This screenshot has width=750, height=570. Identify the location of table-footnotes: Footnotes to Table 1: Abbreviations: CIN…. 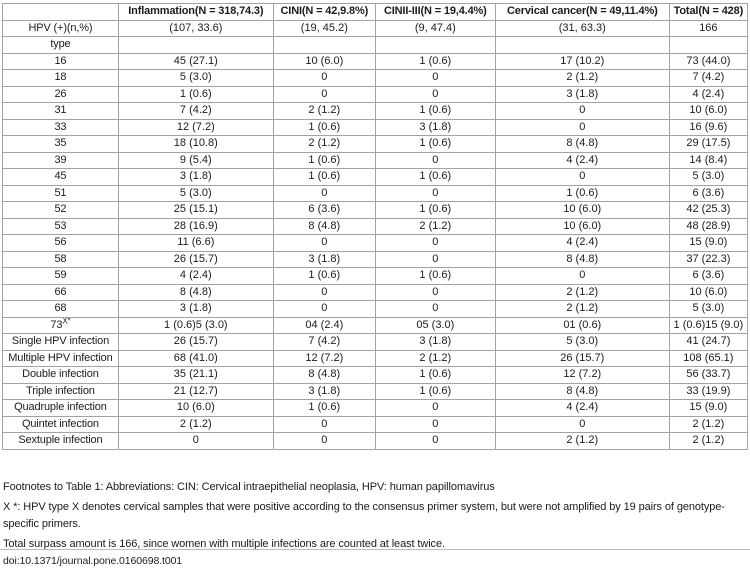
(375, 517).